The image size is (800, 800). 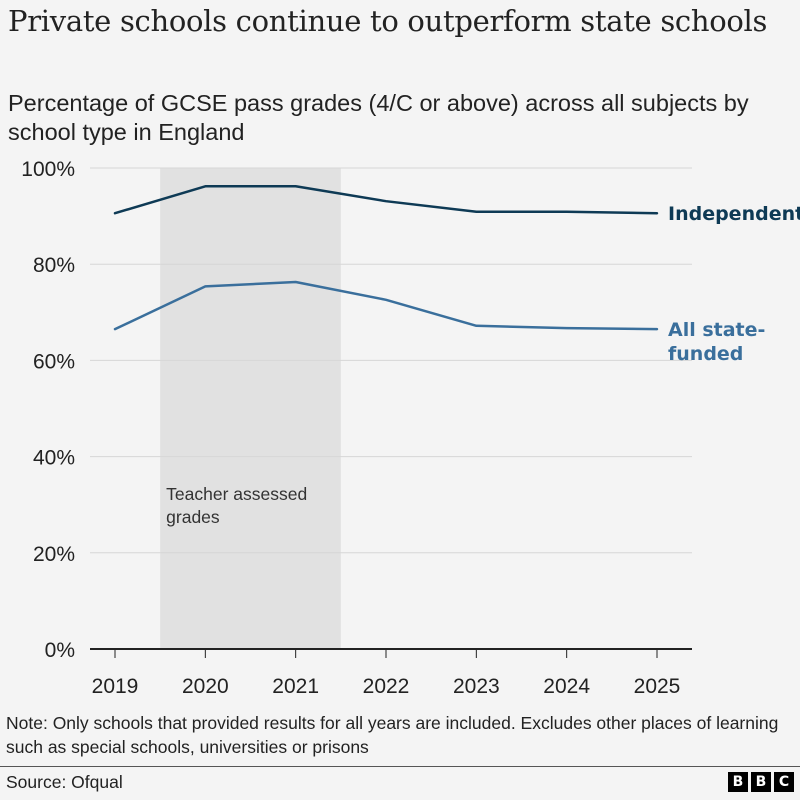 What do you see at coordinates (60, 650) in the screenshot?
I see `y-tick-label: 0%` at bounding box center [60, 650].